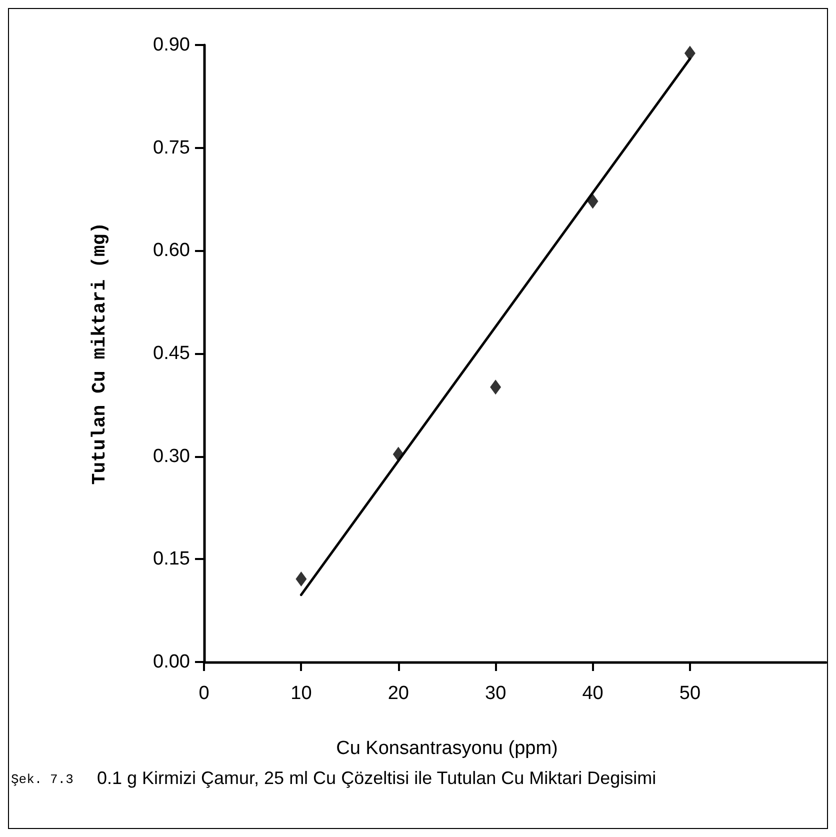 This screenshot has height=837, width=836. What do you see at coordinates (42, 779) in the screenshot?
I see `text: Şek. 7.3` at bounding box center [42, 779].